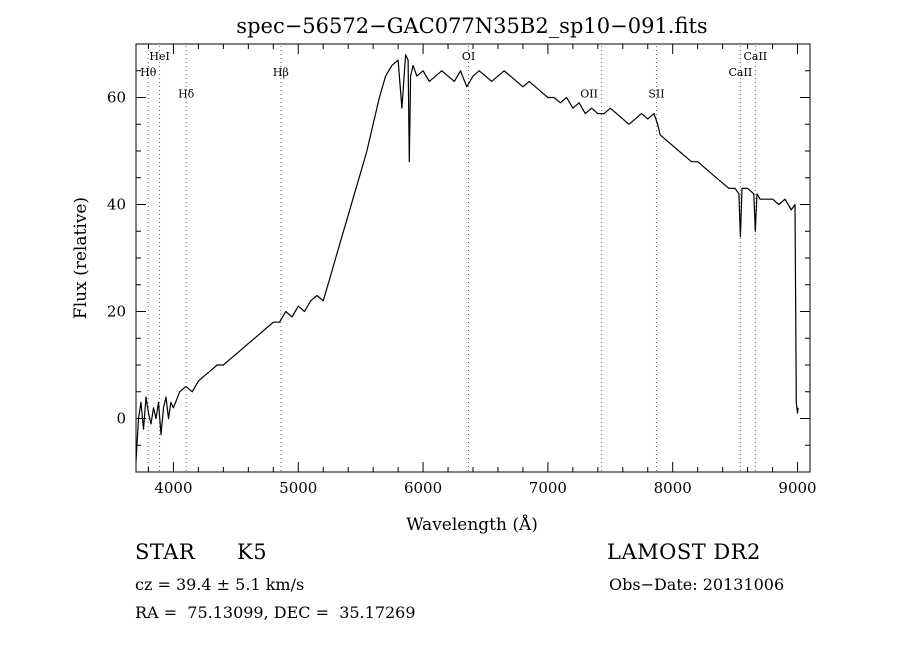 The width and height of the screenshot is (900, 650). What do you see at coordinates (673, 488) in the screenshot?
I see `x-tick-label: 8000` at bounding box center [673, 488].